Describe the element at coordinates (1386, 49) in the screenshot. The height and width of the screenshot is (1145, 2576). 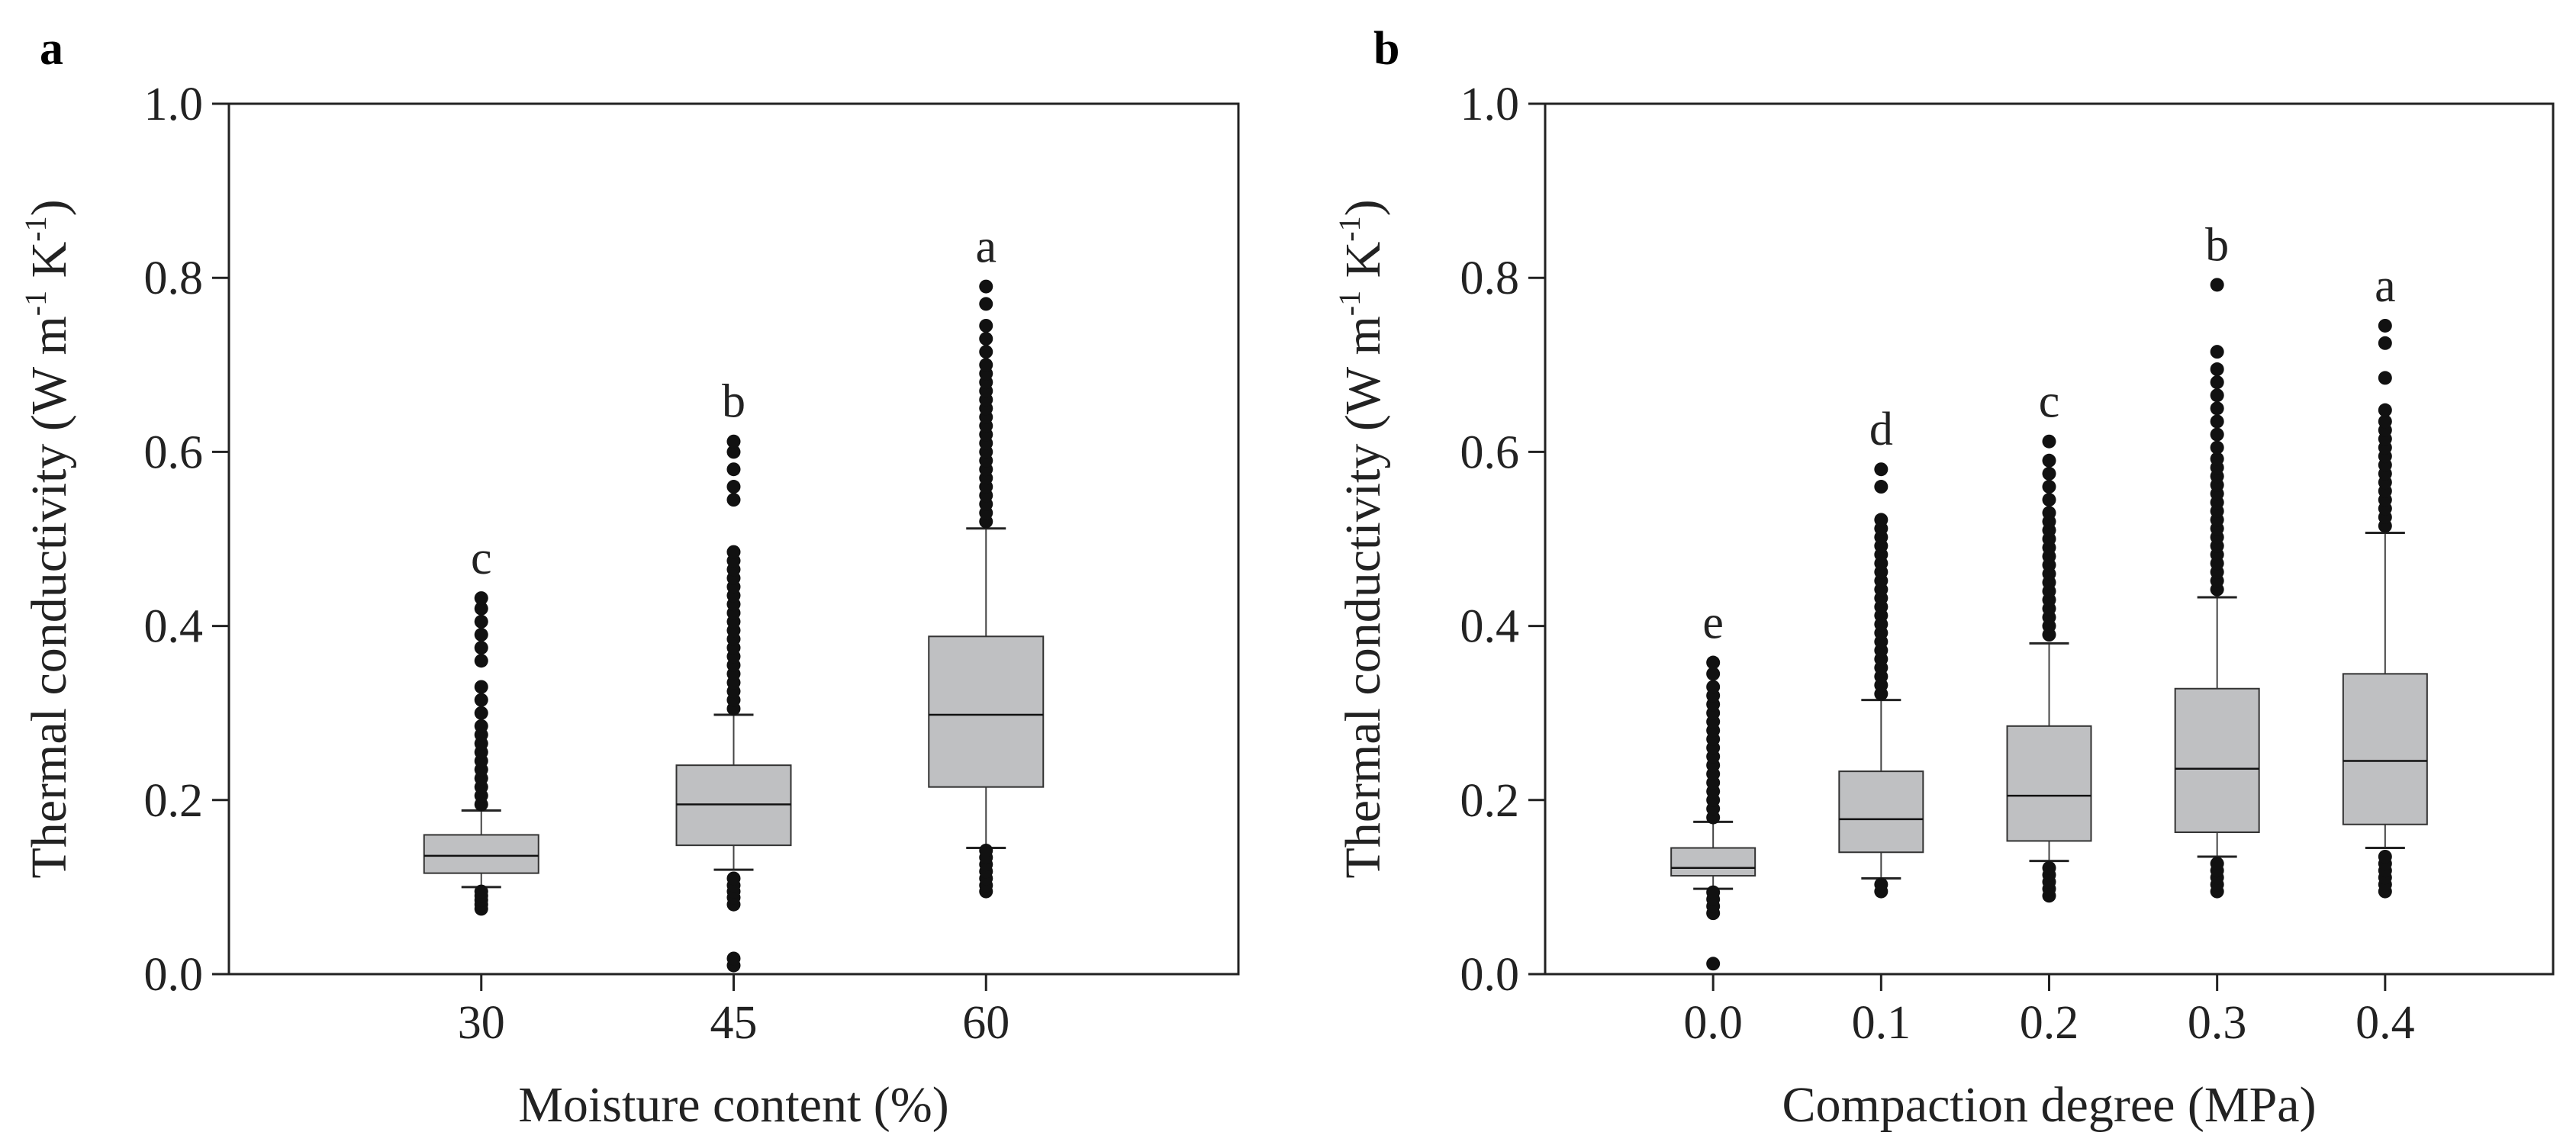
I see `panel-label: b` at that location.